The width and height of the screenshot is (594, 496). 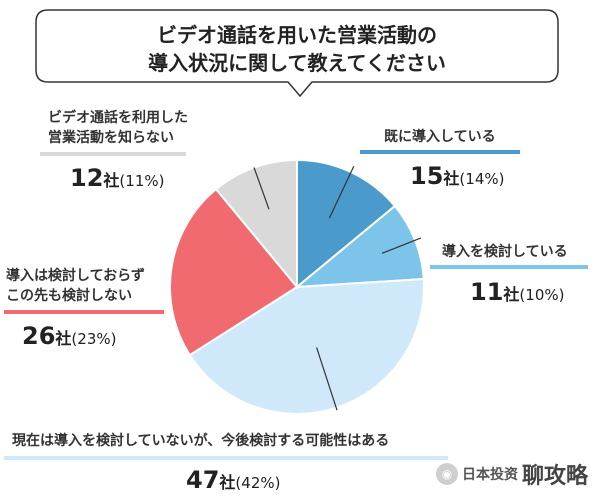 What do you see at coordinates (118, 118) in the screenshot?
I see `label-unaware-line1: ビデオ通話を利用した` at bounding box center [118, 118].